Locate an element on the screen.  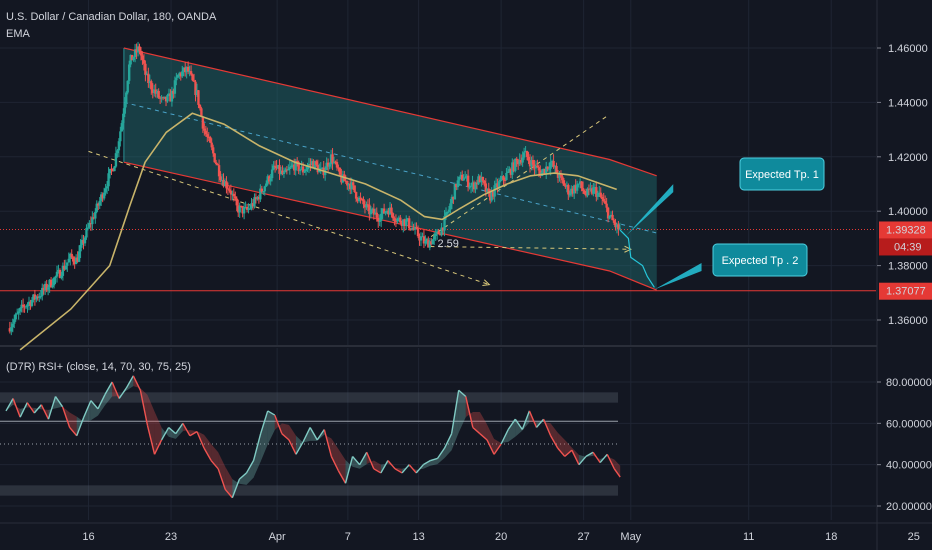
time-tick-label: May is located at coordinates (630, 537).